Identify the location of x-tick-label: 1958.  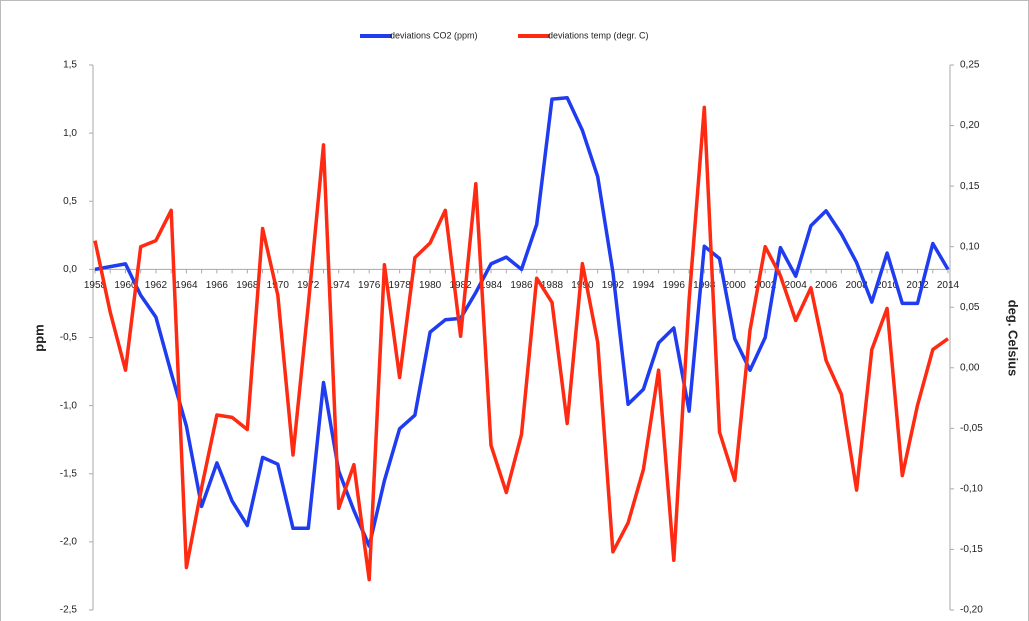
(95, 285).